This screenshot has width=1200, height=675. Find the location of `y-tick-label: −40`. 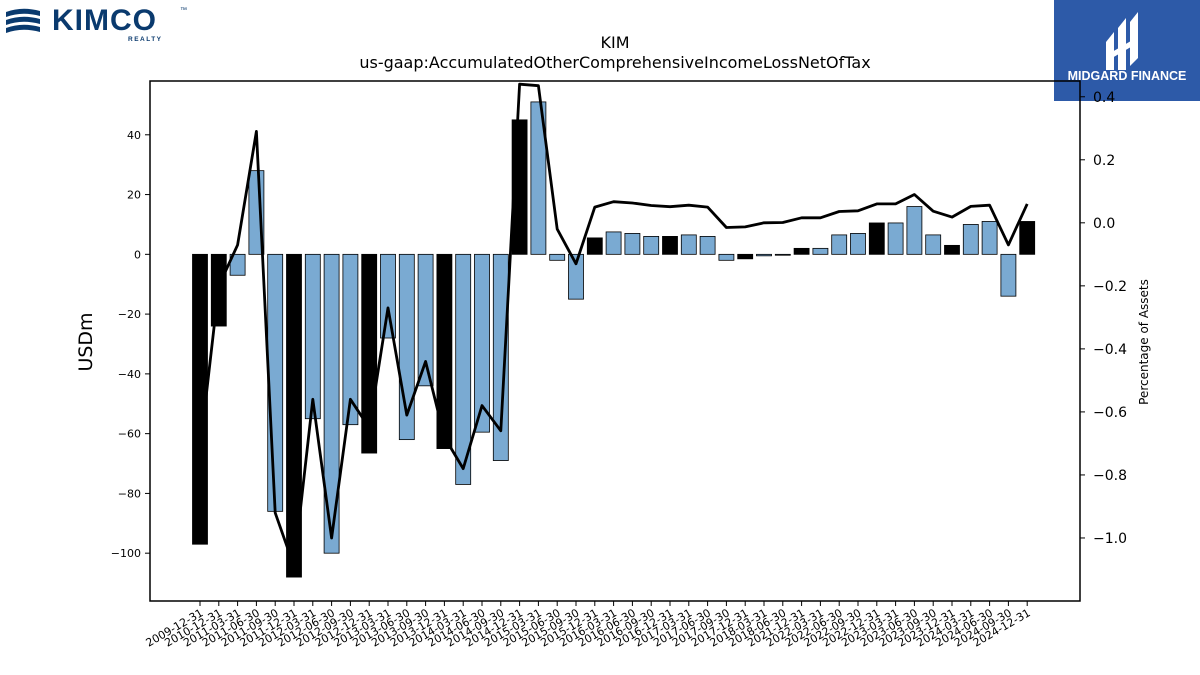

y-tick-label: −40 is located at coordinates (129, 374).